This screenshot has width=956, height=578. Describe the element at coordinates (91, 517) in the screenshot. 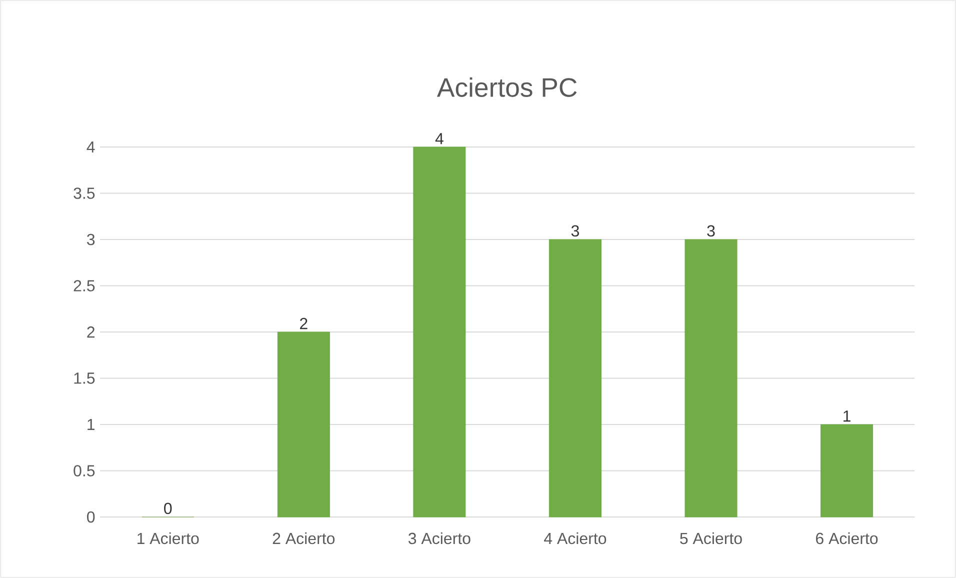

I see `y-tick-label: 0` at that location.